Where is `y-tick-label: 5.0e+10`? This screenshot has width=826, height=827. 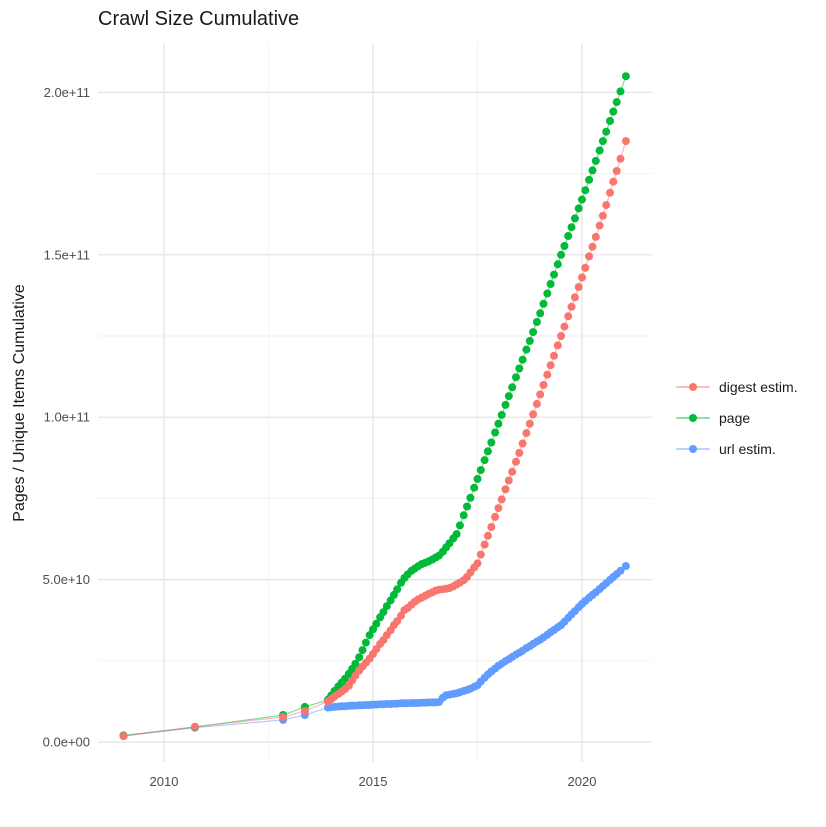
y-tick-label: 5.0e+10 is located at coordinates (66, 579).